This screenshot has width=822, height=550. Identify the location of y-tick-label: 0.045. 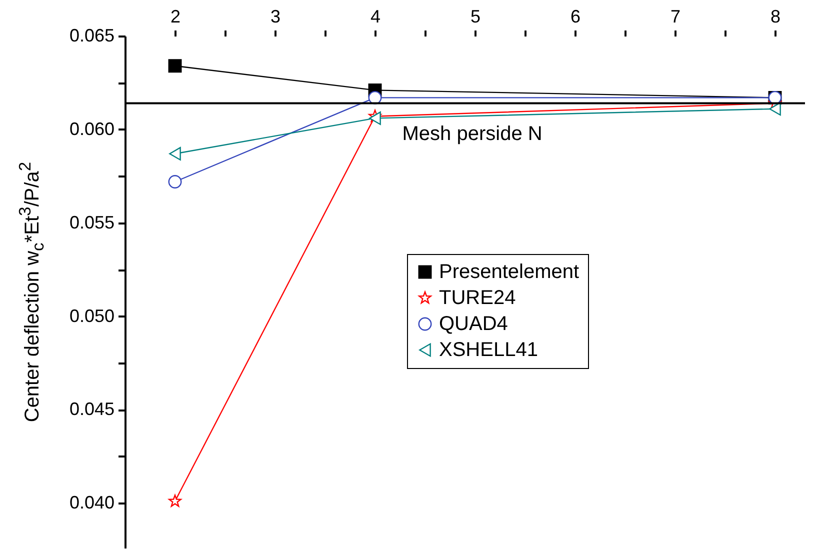
(91, 409).